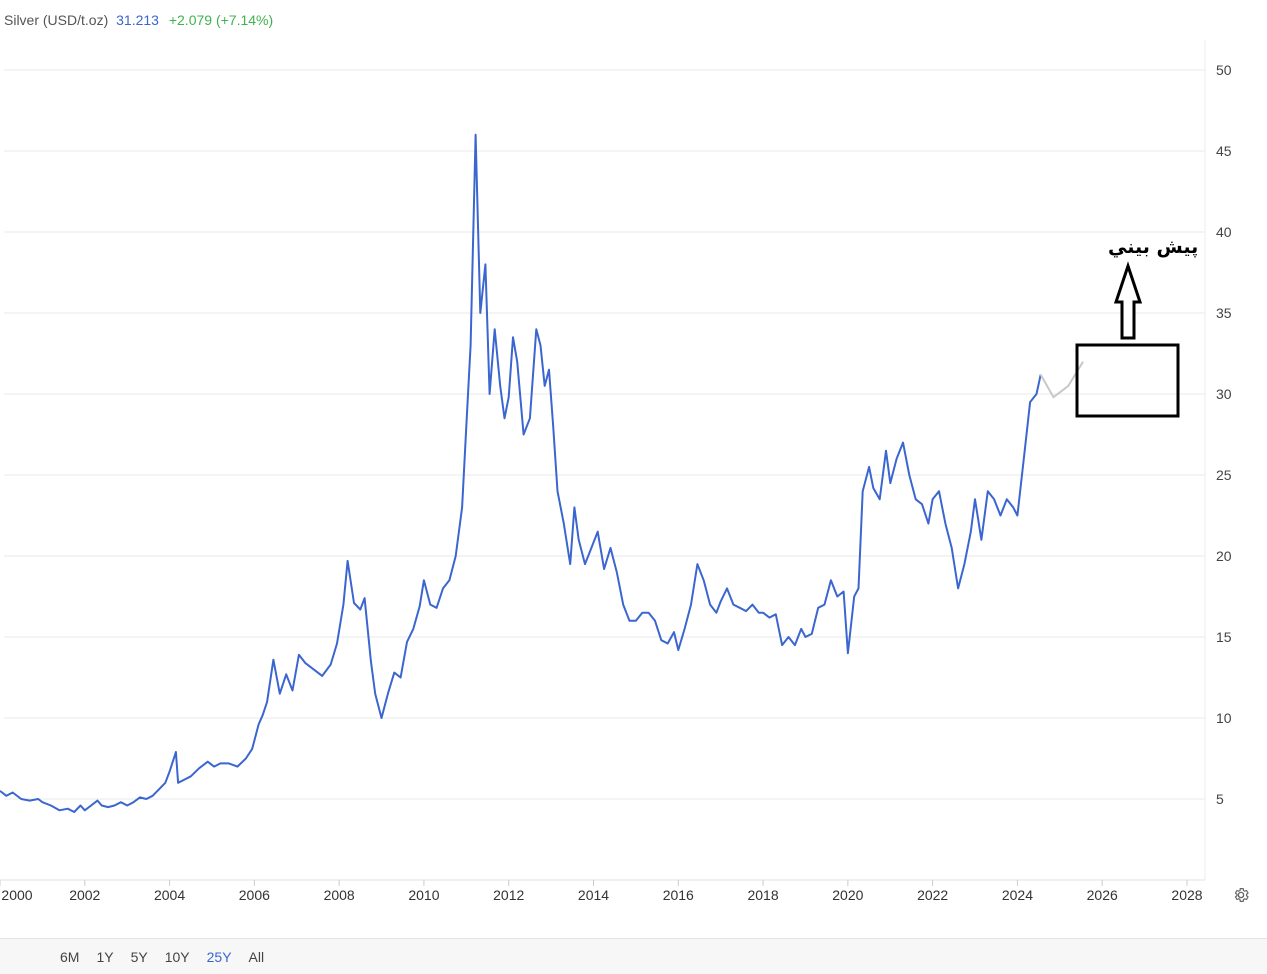 The image size is (1267, 974). Describe the element at coordinates (177, 957) in the screenshot. I see `range-button-10y: 10Y` at that location.